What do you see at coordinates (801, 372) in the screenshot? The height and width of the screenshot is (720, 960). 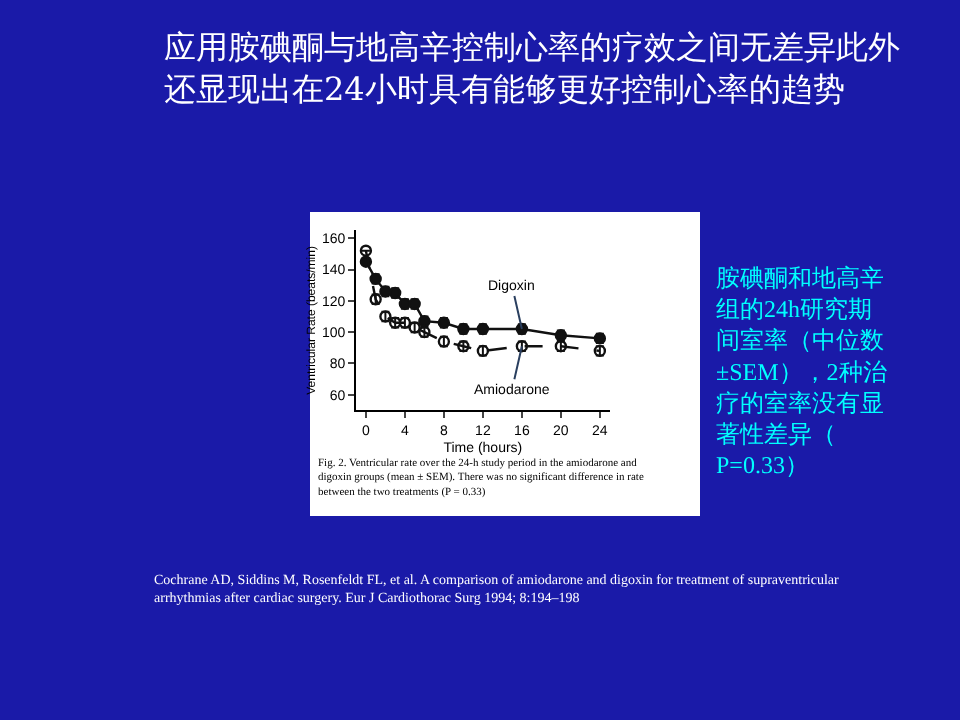 I see `text: 胺碘酮和地高辛组的24h研究期间室率（中位数±SEM），2种治疗的室率没有显著性差异（P=0.33）` at bounding box center [801, 372].